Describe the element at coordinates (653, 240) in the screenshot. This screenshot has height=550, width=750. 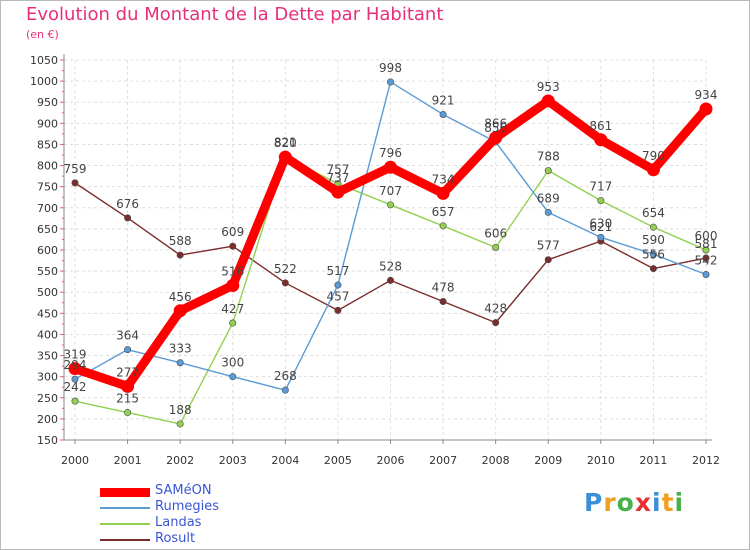
I see `data-label: 590` at that location.